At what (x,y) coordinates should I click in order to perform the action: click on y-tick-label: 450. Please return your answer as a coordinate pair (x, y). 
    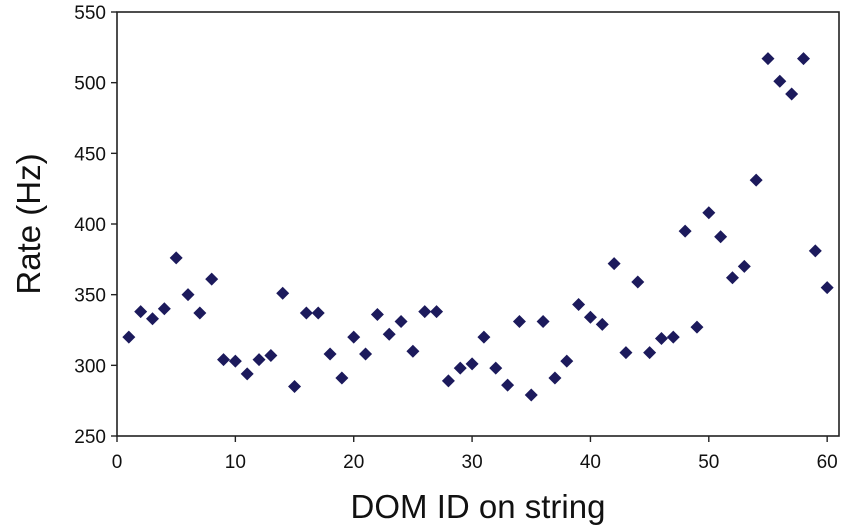
    Looking at the image, I should click on (90, 154).